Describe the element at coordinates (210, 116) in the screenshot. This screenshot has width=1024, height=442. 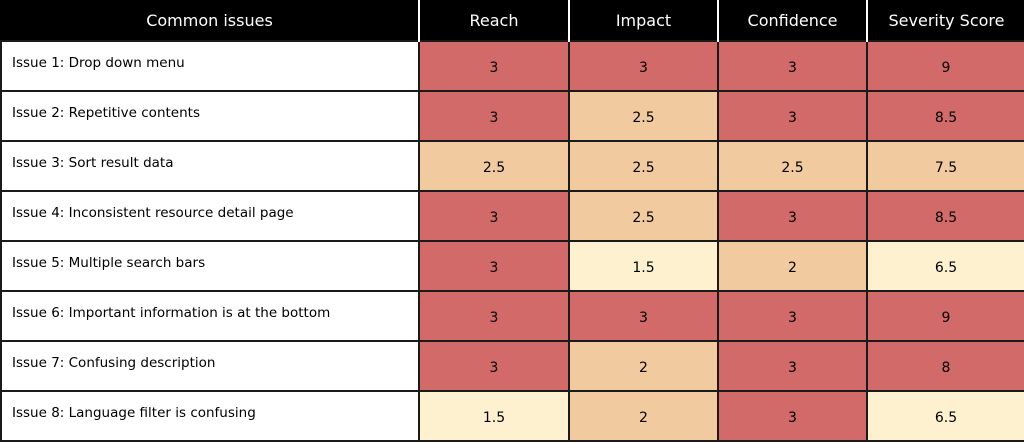
I see `issue-label: Issue 2: Repetitive contents` at that location.